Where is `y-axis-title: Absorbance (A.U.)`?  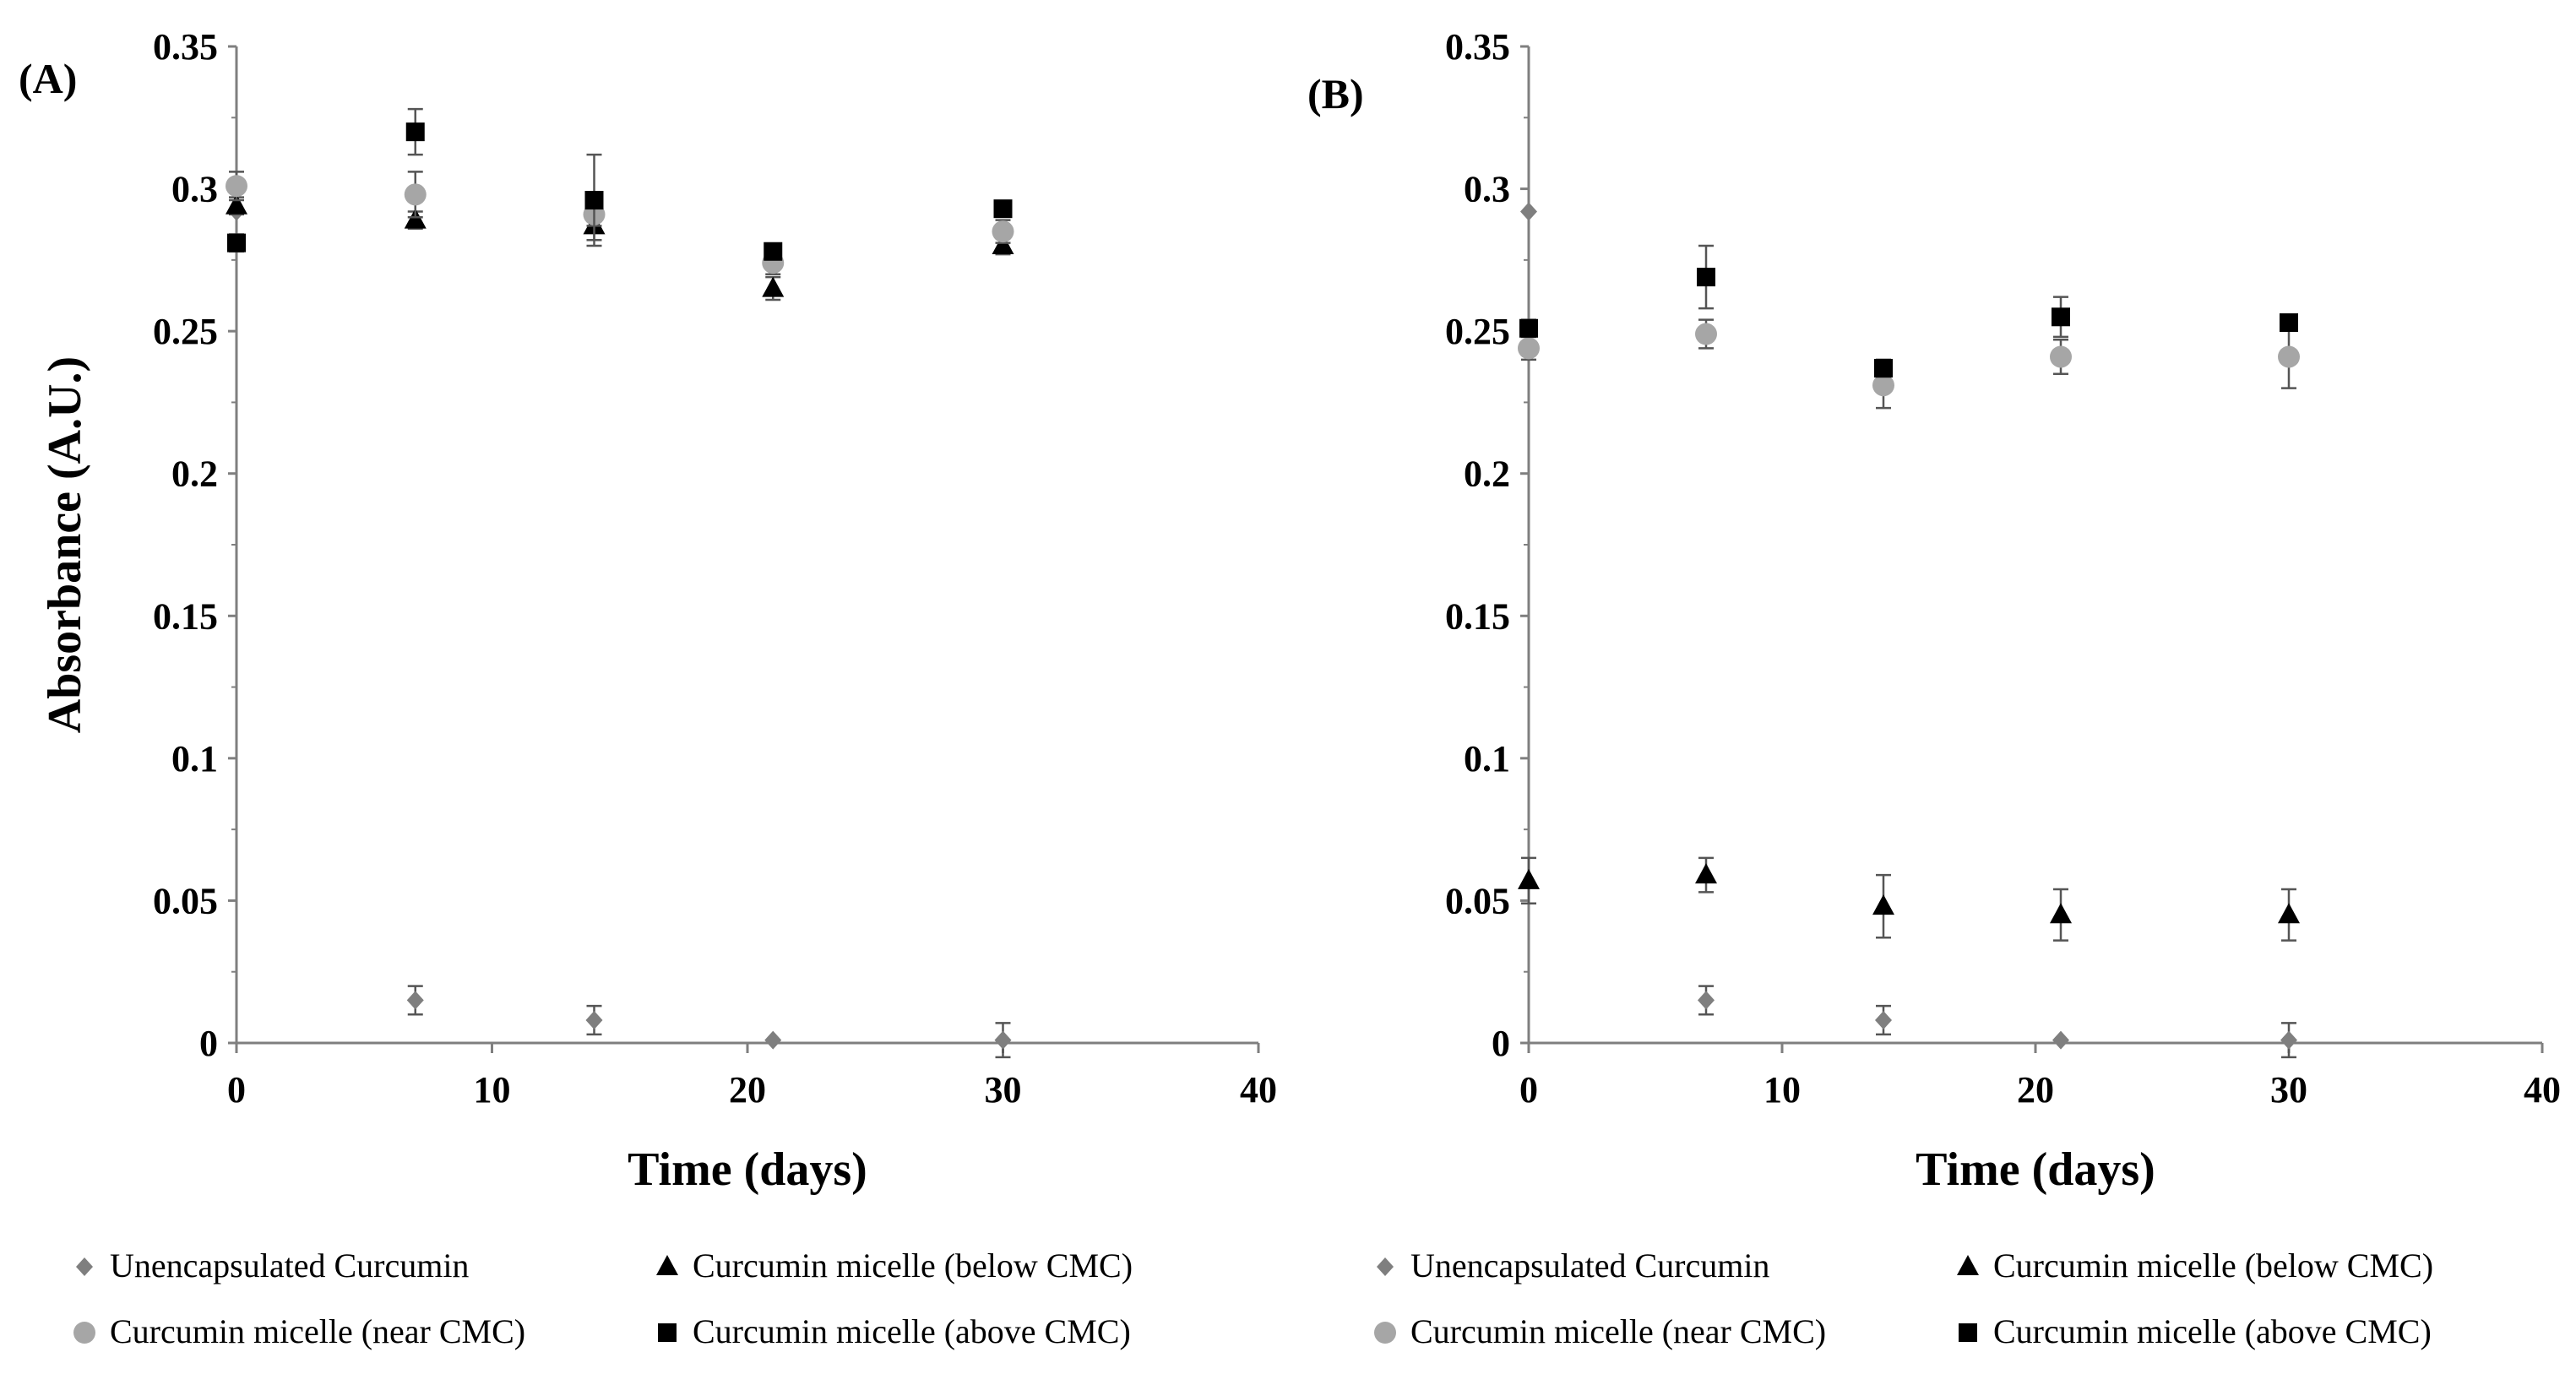
y-axis-title: Absorbance (A.U.) is located at coordinates (65, 544).